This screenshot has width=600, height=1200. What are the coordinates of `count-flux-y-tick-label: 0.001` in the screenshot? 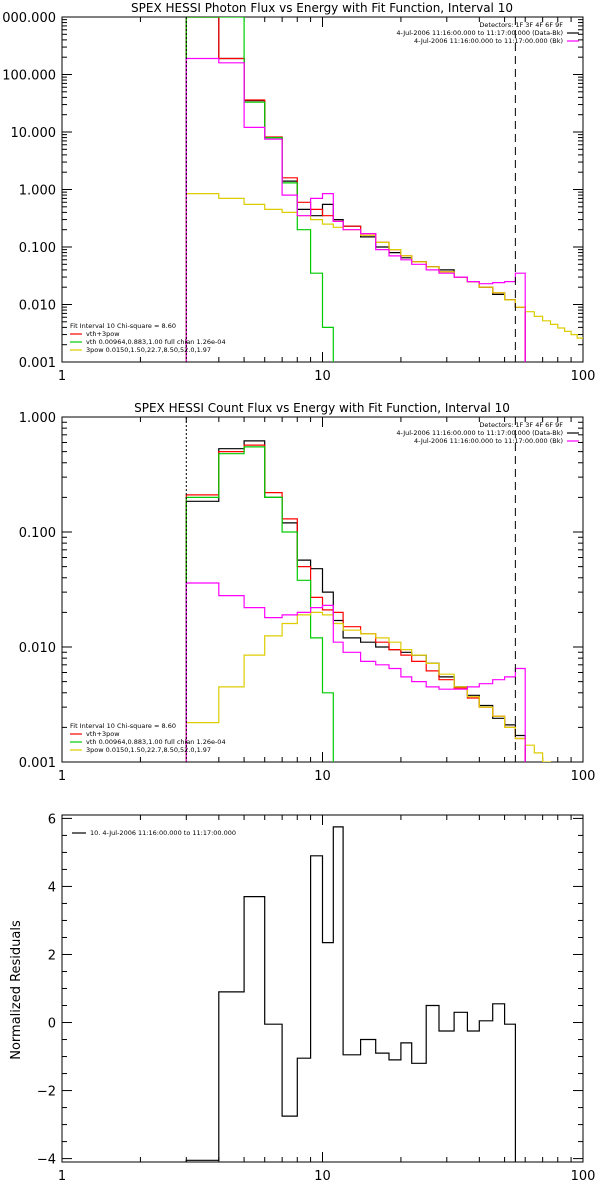 It's located at (37, 763).